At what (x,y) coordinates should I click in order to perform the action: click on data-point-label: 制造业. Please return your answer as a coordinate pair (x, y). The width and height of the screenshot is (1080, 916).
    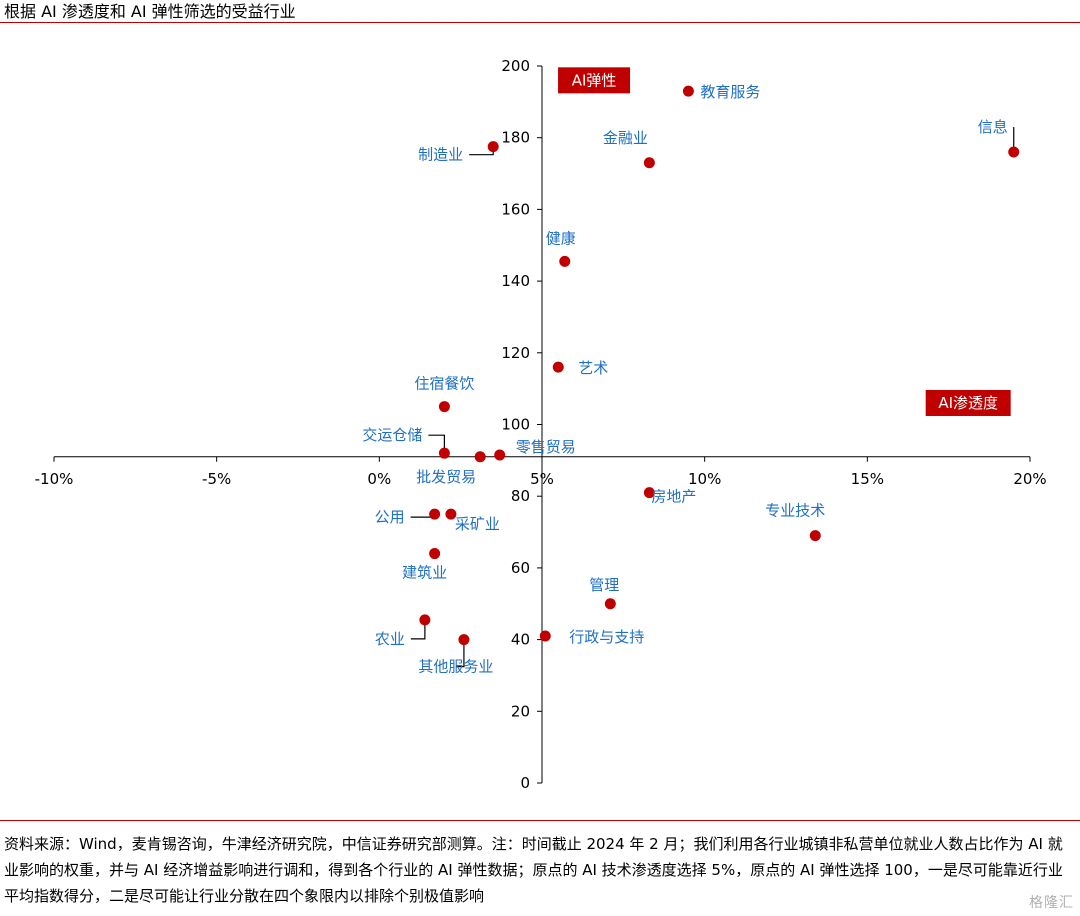
    Looking at the image, I should click on (440, 155).